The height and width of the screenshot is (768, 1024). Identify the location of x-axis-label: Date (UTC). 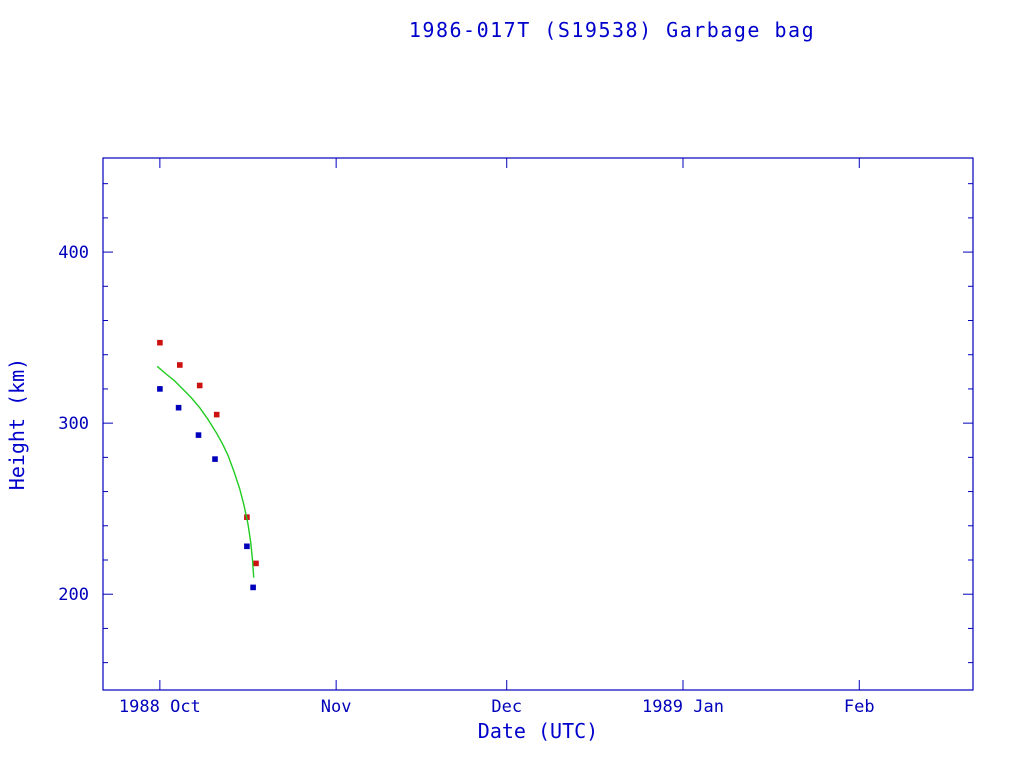
(538, 731).